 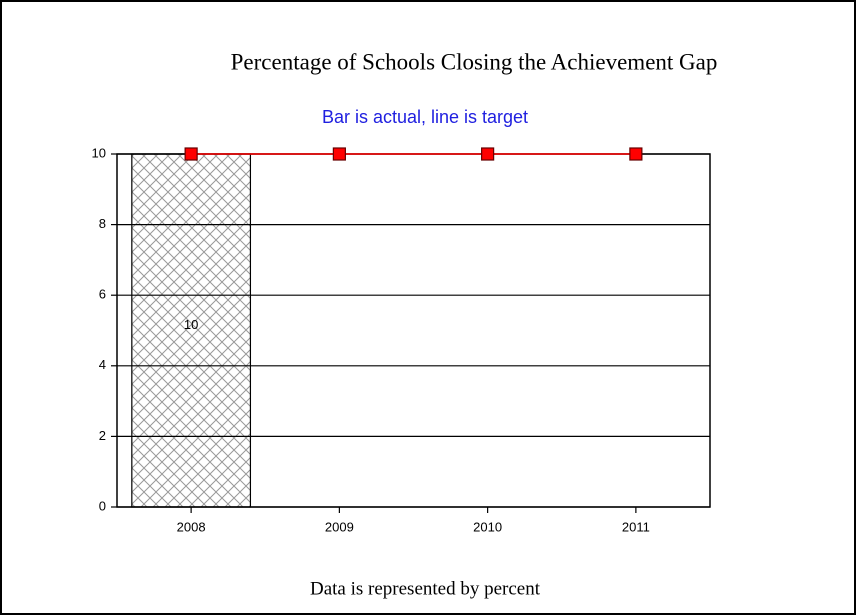 I want to click on y-tick-label: 4, so click(x=102, y=364).